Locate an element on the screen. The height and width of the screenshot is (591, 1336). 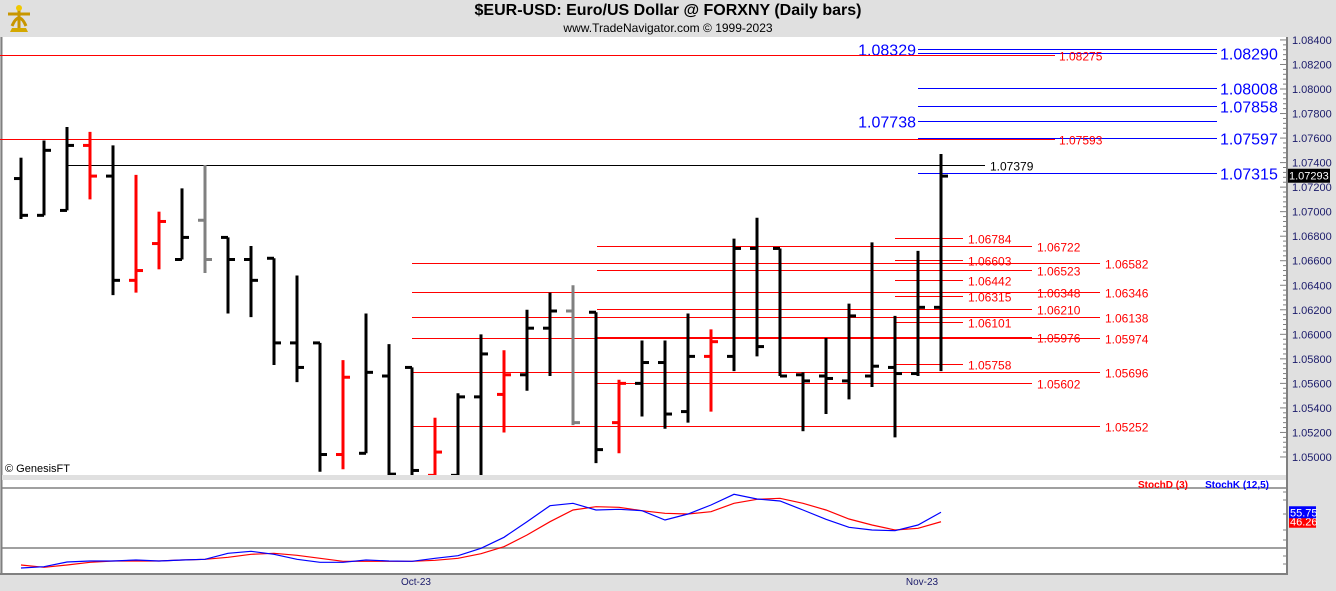
y-tick-label: 1.06400 is located at coordinates (1312, 286).